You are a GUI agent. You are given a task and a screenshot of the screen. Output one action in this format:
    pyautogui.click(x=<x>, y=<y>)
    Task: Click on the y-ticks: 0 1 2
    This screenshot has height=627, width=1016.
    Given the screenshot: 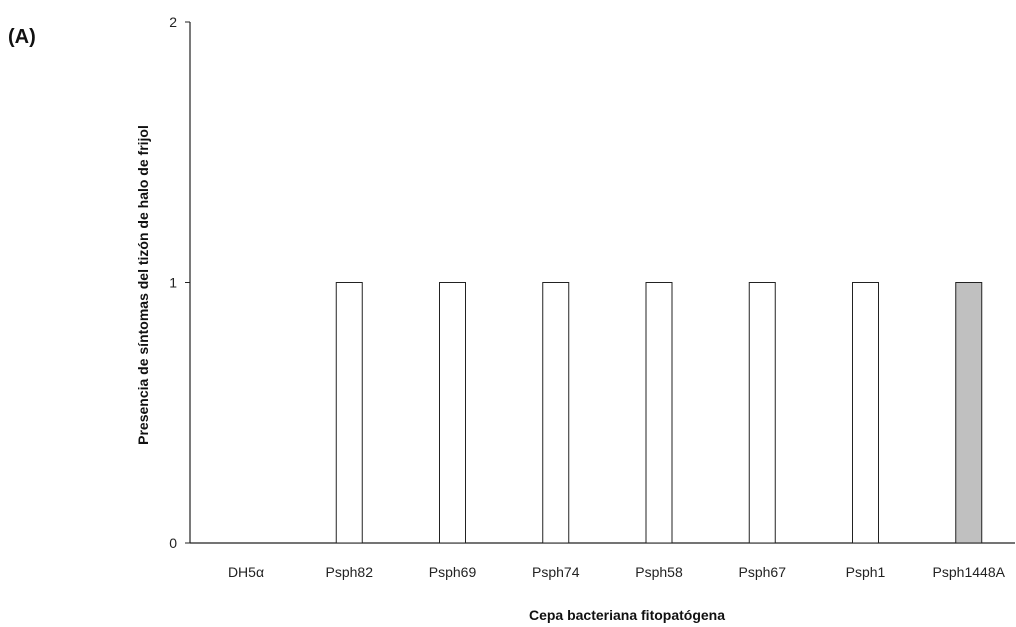 What is the action you would take?
    pyautogui.click(x=179, y=282)
    